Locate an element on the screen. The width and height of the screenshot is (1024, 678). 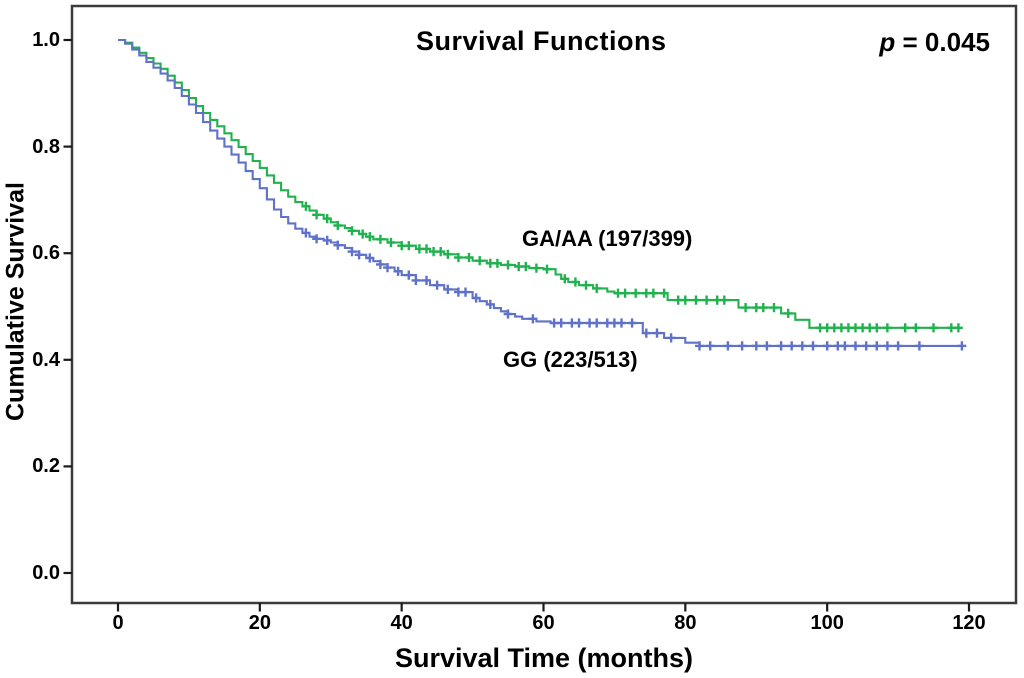
y-tick-label: 0.8 is located at coordinates (46, 146).